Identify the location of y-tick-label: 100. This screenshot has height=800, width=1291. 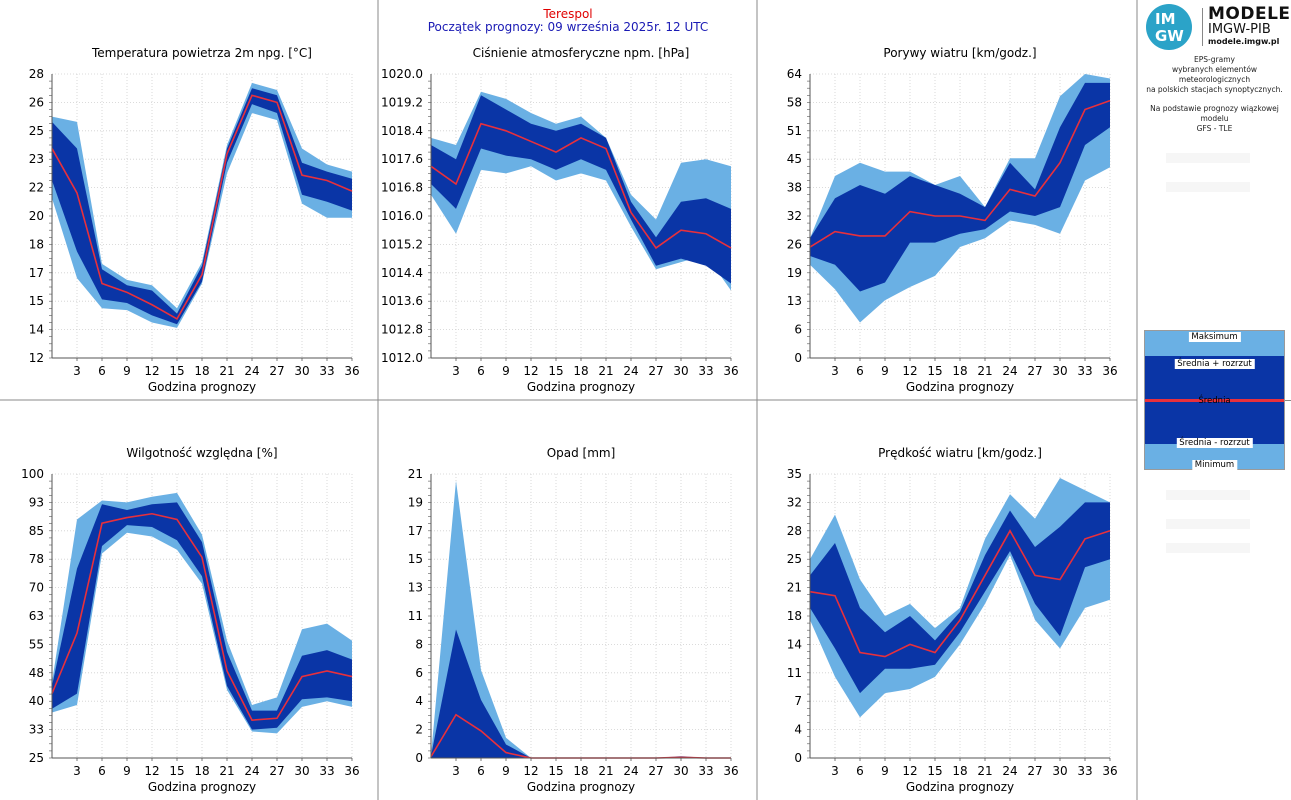
(32, 474).